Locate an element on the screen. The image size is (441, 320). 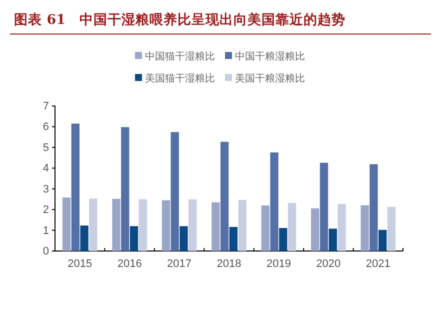
y-tick-label: 3 is located at coordinates (45, 189).